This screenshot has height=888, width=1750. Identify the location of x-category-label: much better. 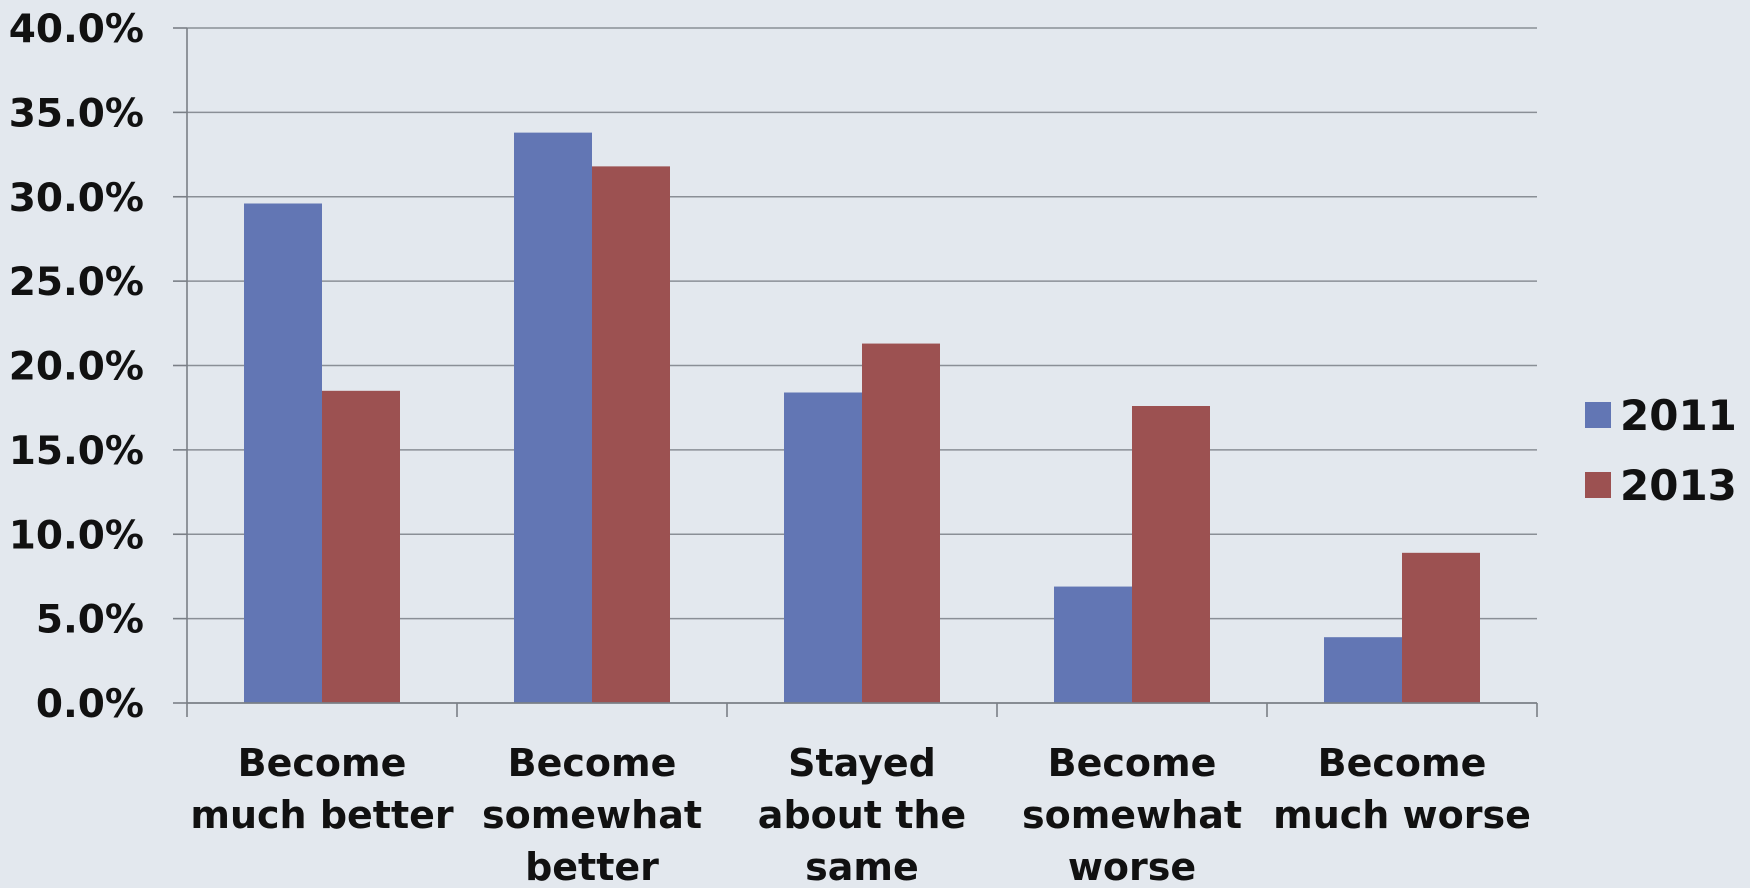
(322, 815).